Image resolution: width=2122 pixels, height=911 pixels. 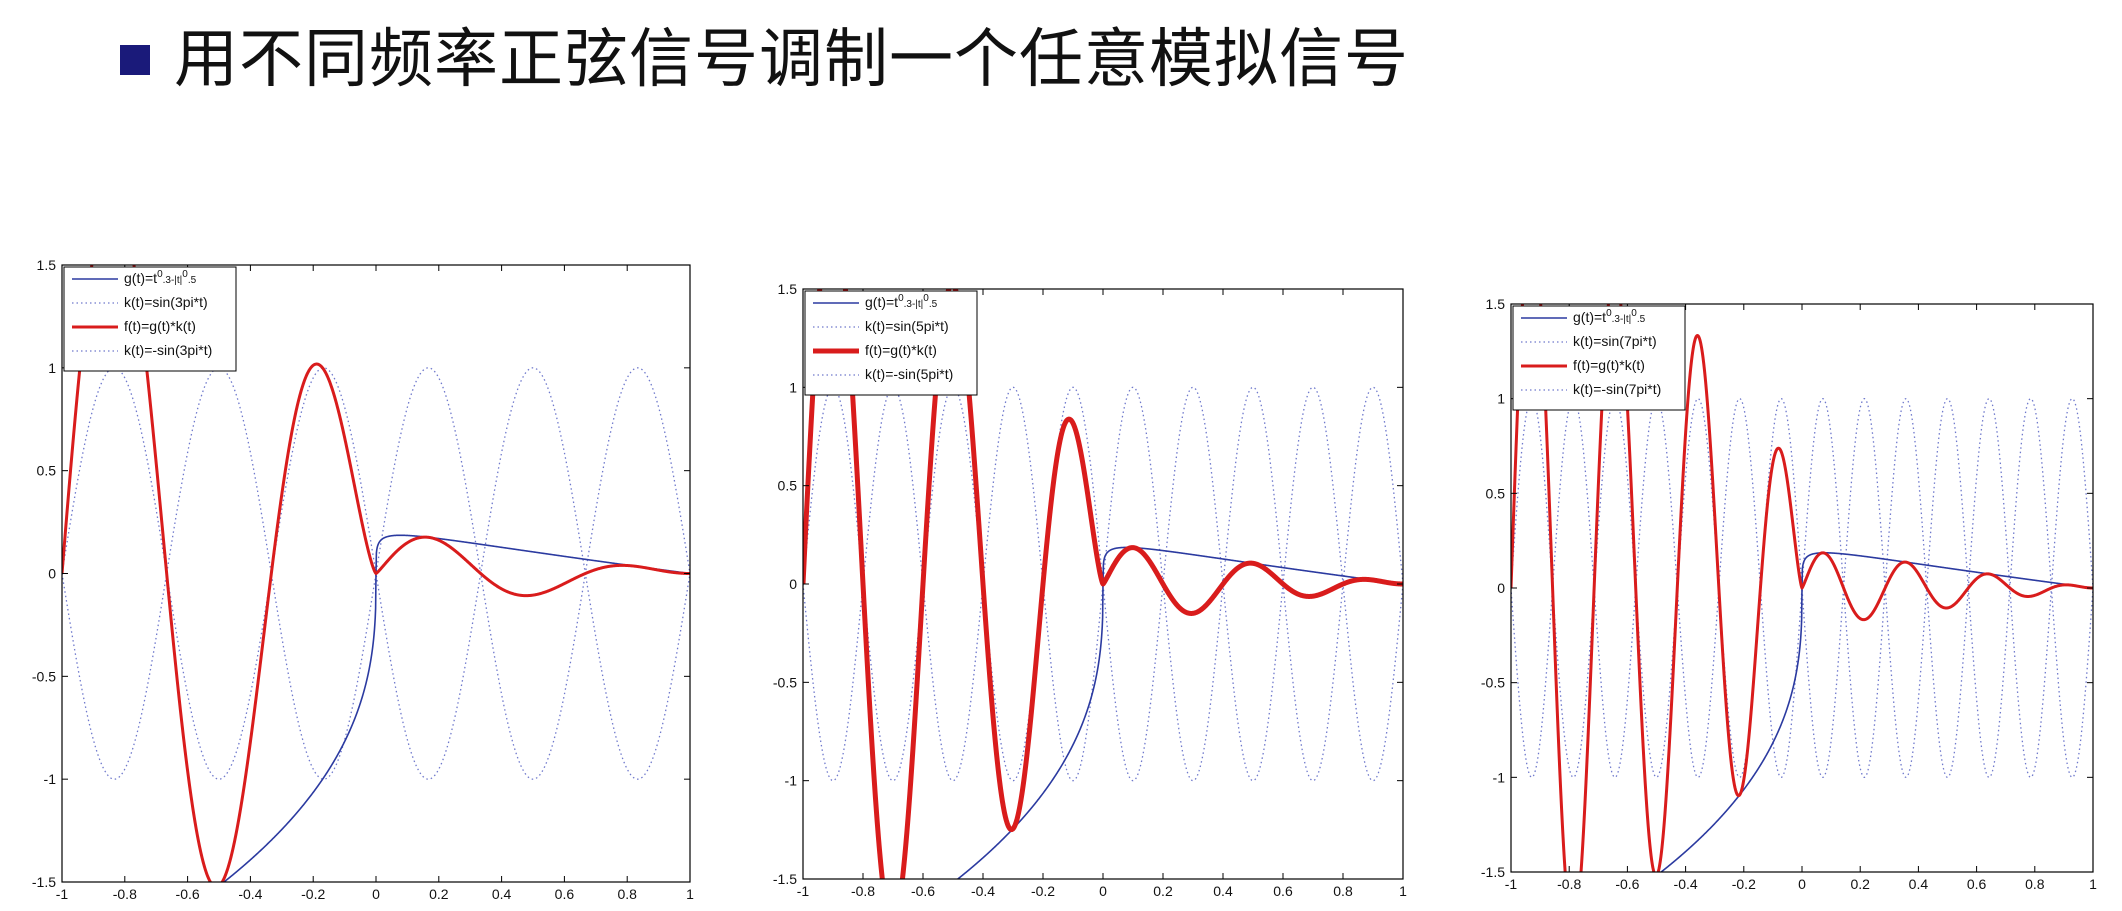 I want to click on slide-title: 用不同频率正弦信号调制一个任意模拟信号, so click(x=764, y=60).